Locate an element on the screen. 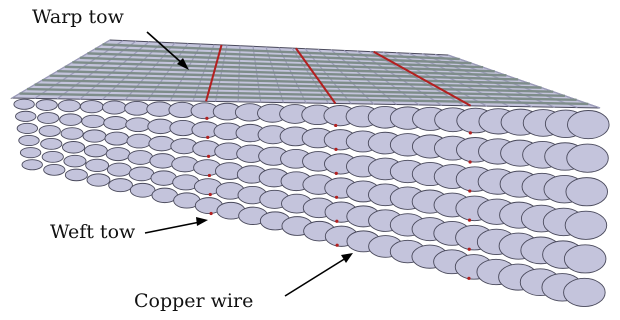  warp-tow-arrow is located at coordinates (167, 50).